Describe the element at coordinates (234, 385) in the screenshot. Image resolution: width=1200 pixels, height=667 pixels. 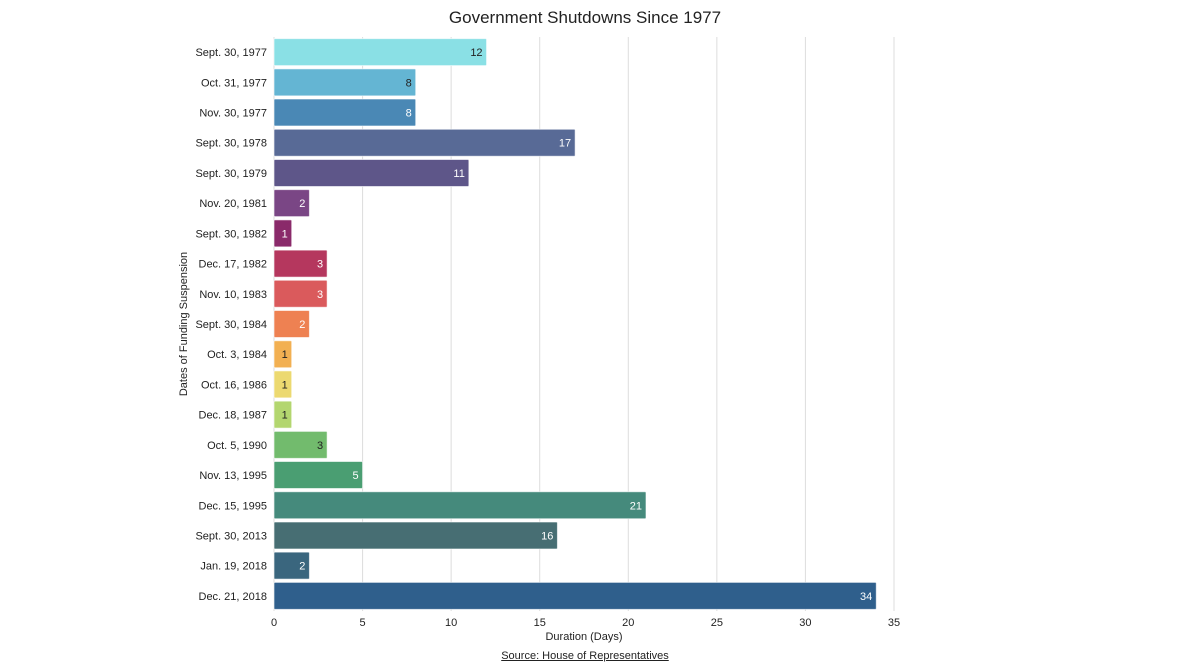
I see `y-tick-label: Oct. 16, 1986` at that location.